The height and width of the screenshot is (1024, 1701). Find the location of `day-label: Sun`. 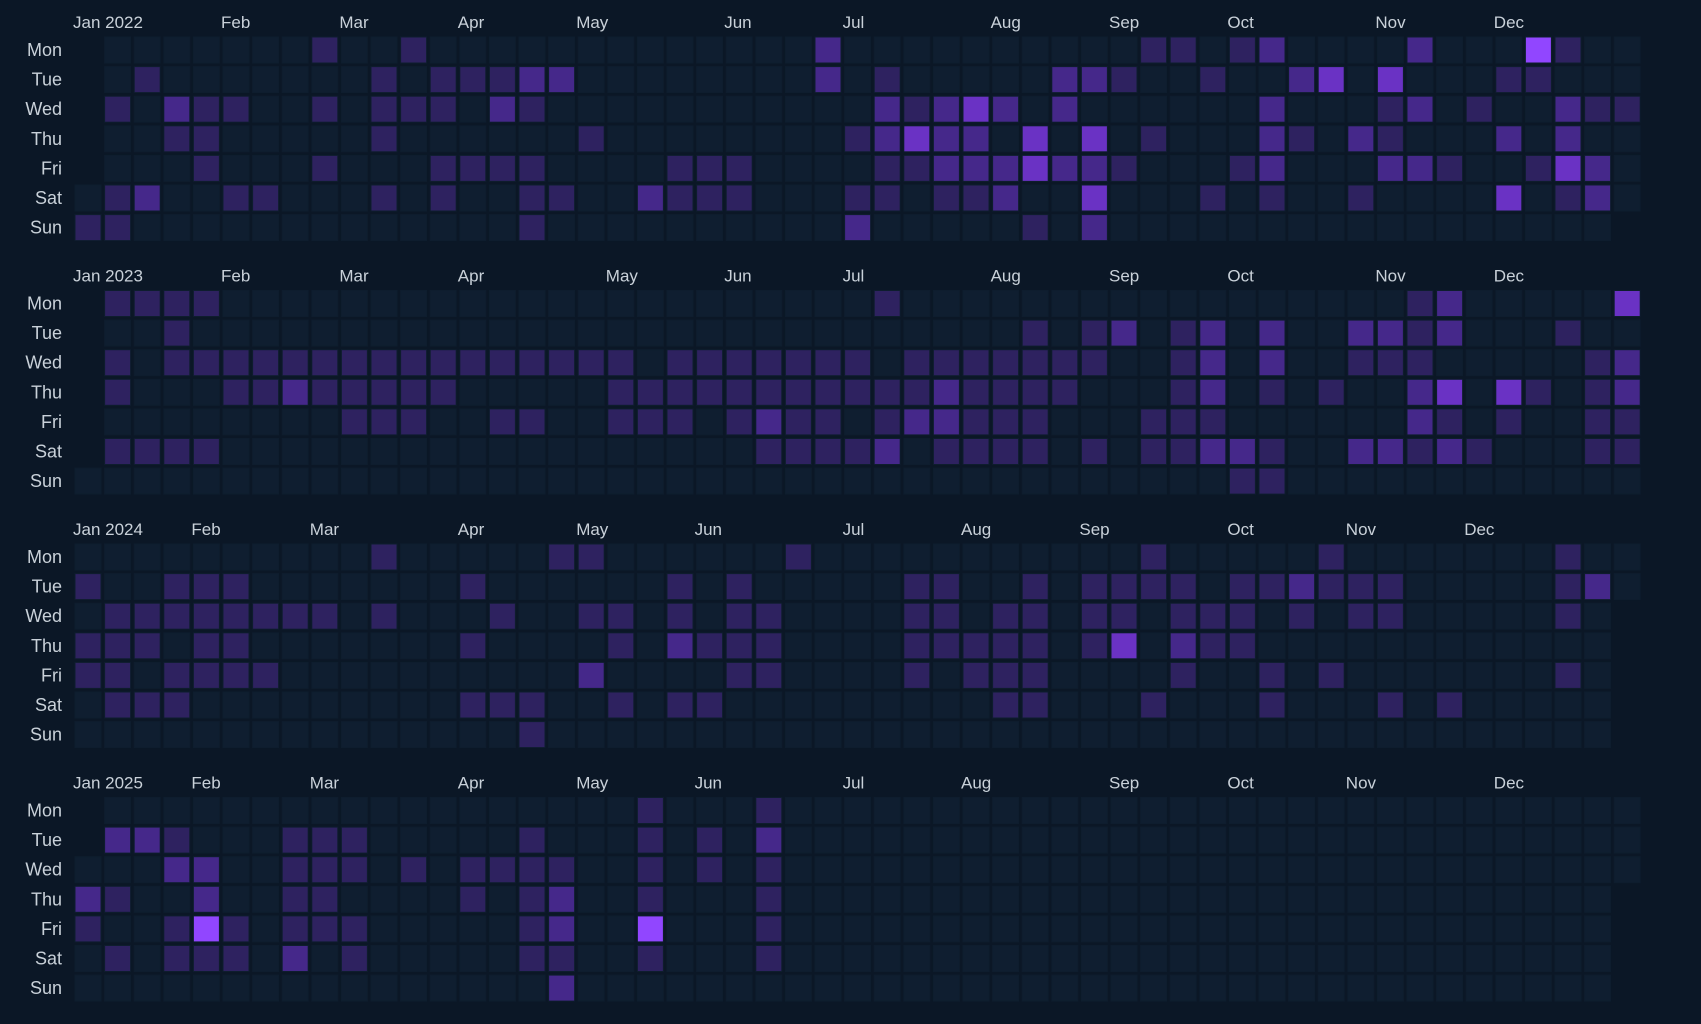

day-label: Sun is located at coordinates (46, 481).